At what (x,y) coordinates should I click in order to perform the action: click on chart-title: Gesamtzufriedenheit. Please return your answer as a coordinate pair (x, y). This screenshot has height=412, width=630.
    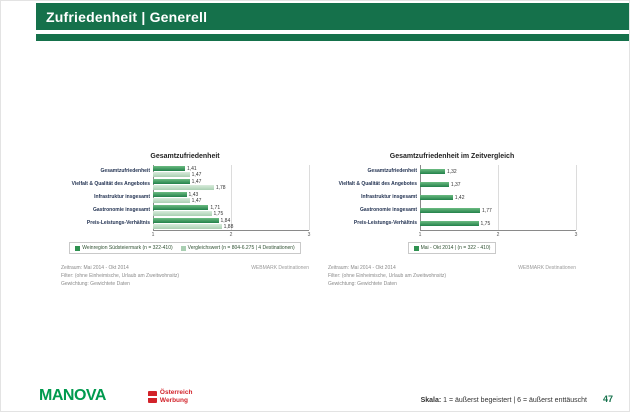
    Looking at the image, I should click on (185, 156).